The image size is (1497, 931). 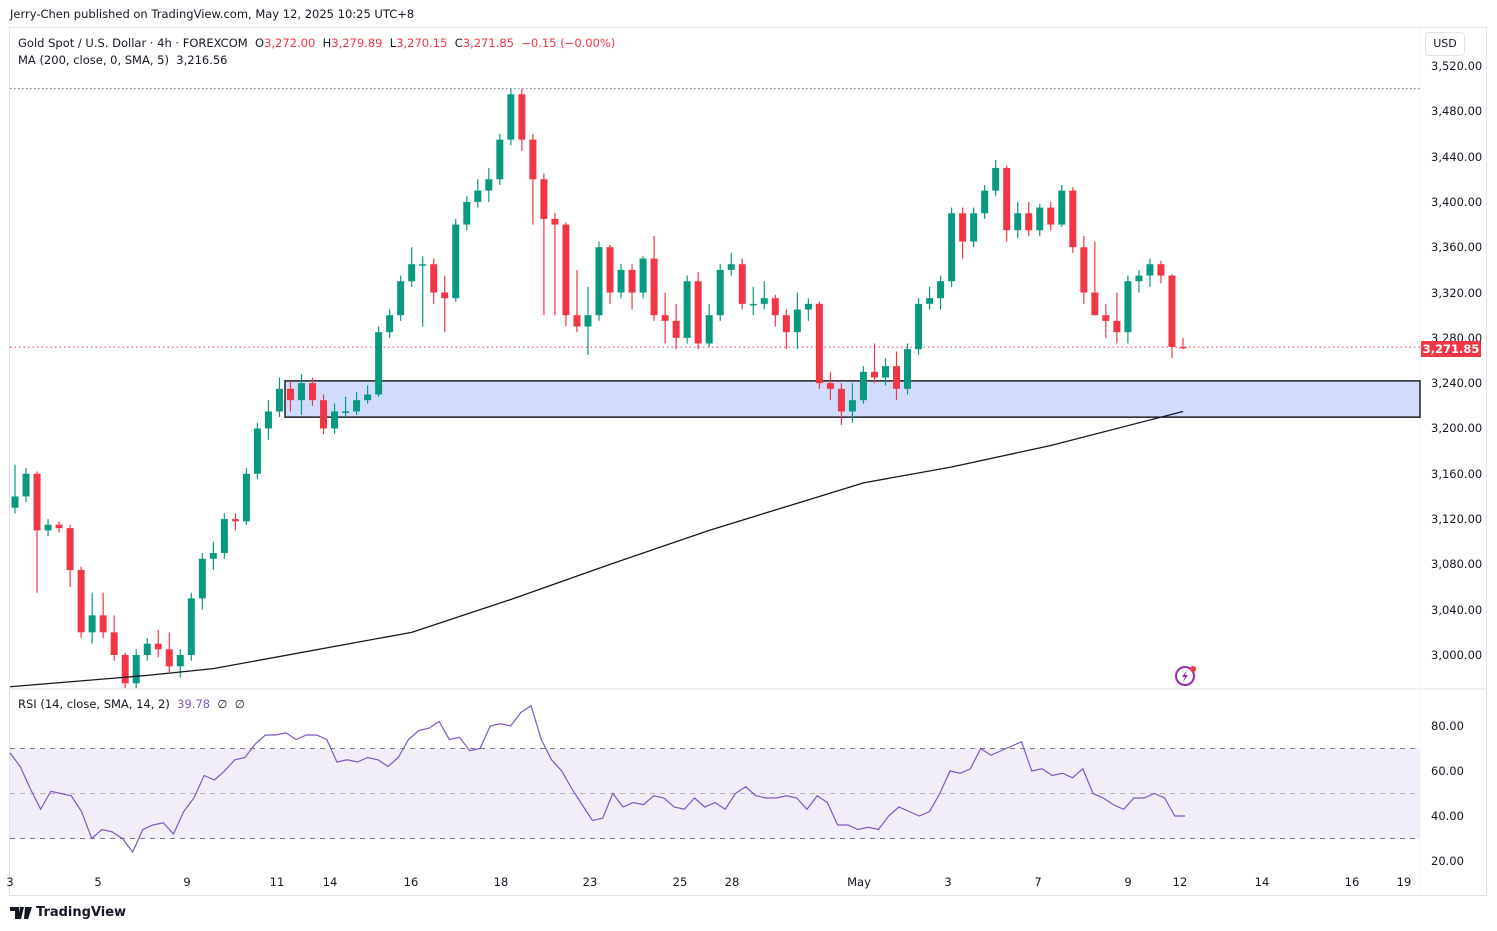 I want to click on time-tick: 19, so click(x=1404, y=882).